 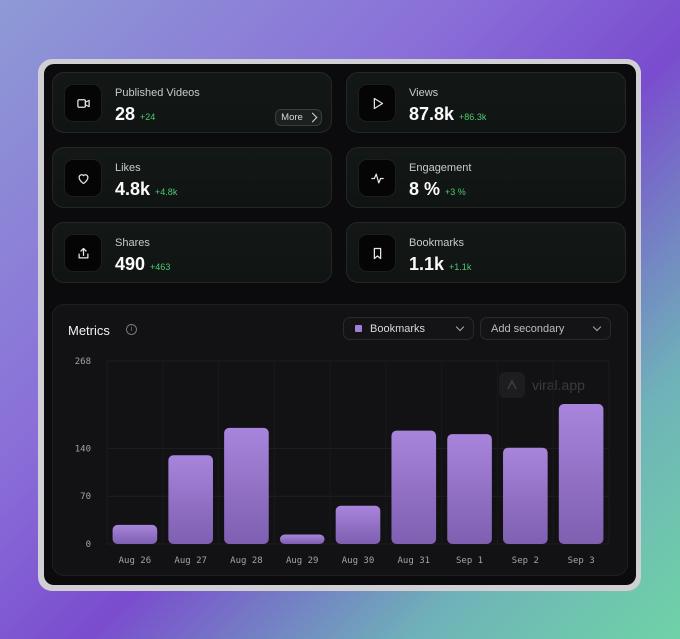 What do you see at coordinates (440, 168) in the screenshot?
I see `card-title: Engagement` at bounding box center [440, 168].